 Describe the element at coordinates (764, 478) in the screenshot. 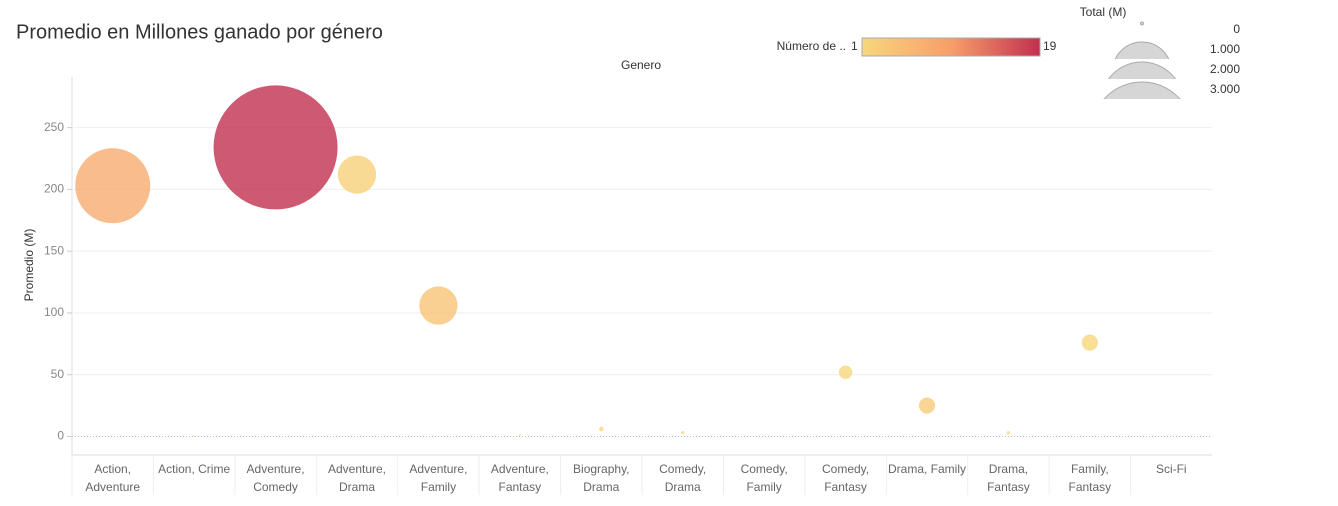

I see `x-tick-label: Comedy, Family` at that location.